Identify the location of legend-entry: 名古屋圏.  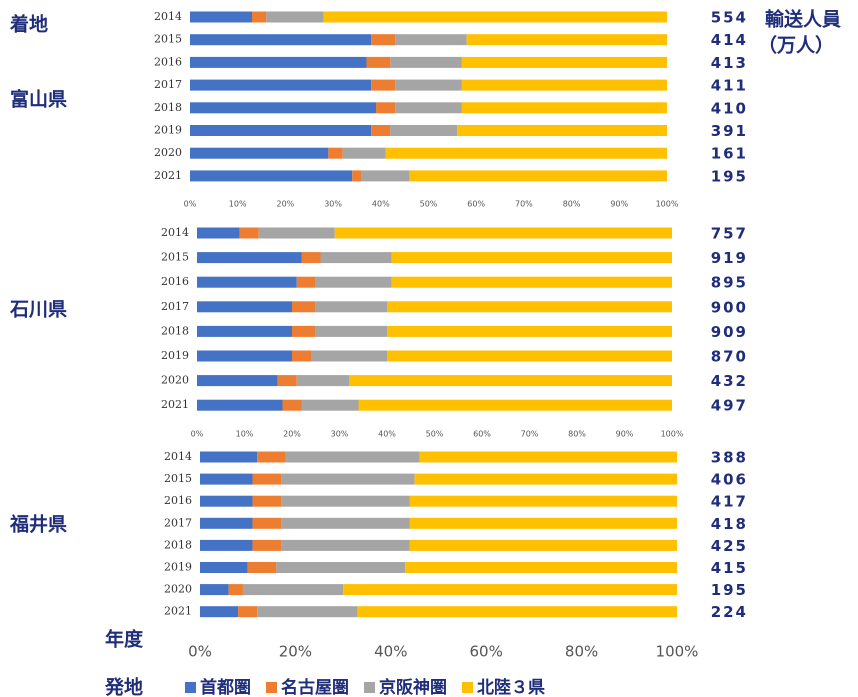
(315, 687).